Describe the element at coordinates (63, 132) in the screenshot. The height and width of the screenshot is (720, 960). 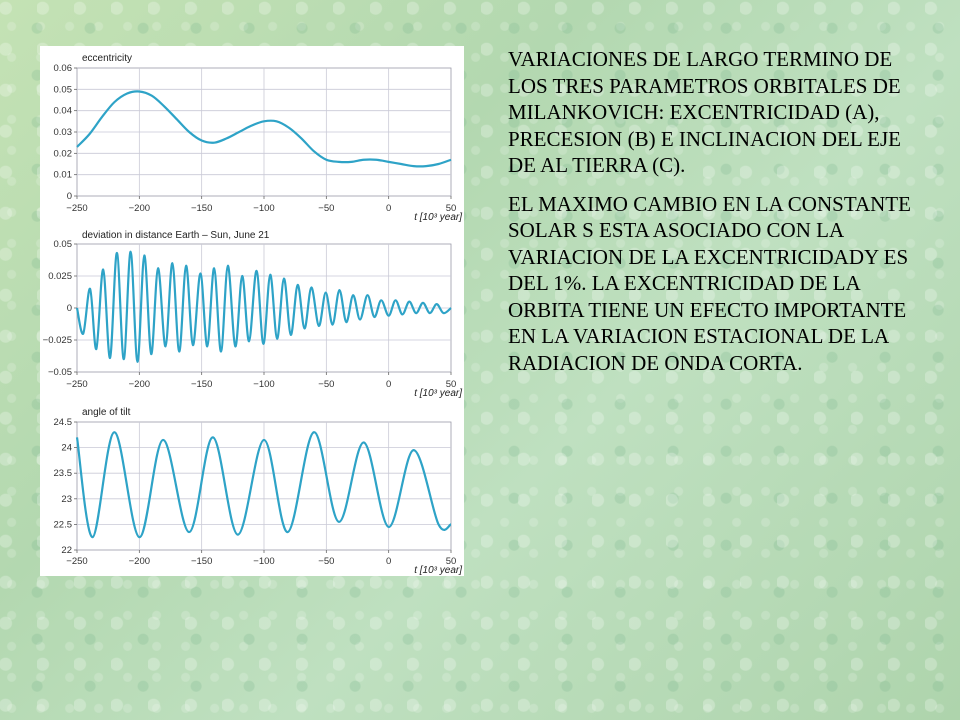
I see `y-tick-label: 0.03` at that location.